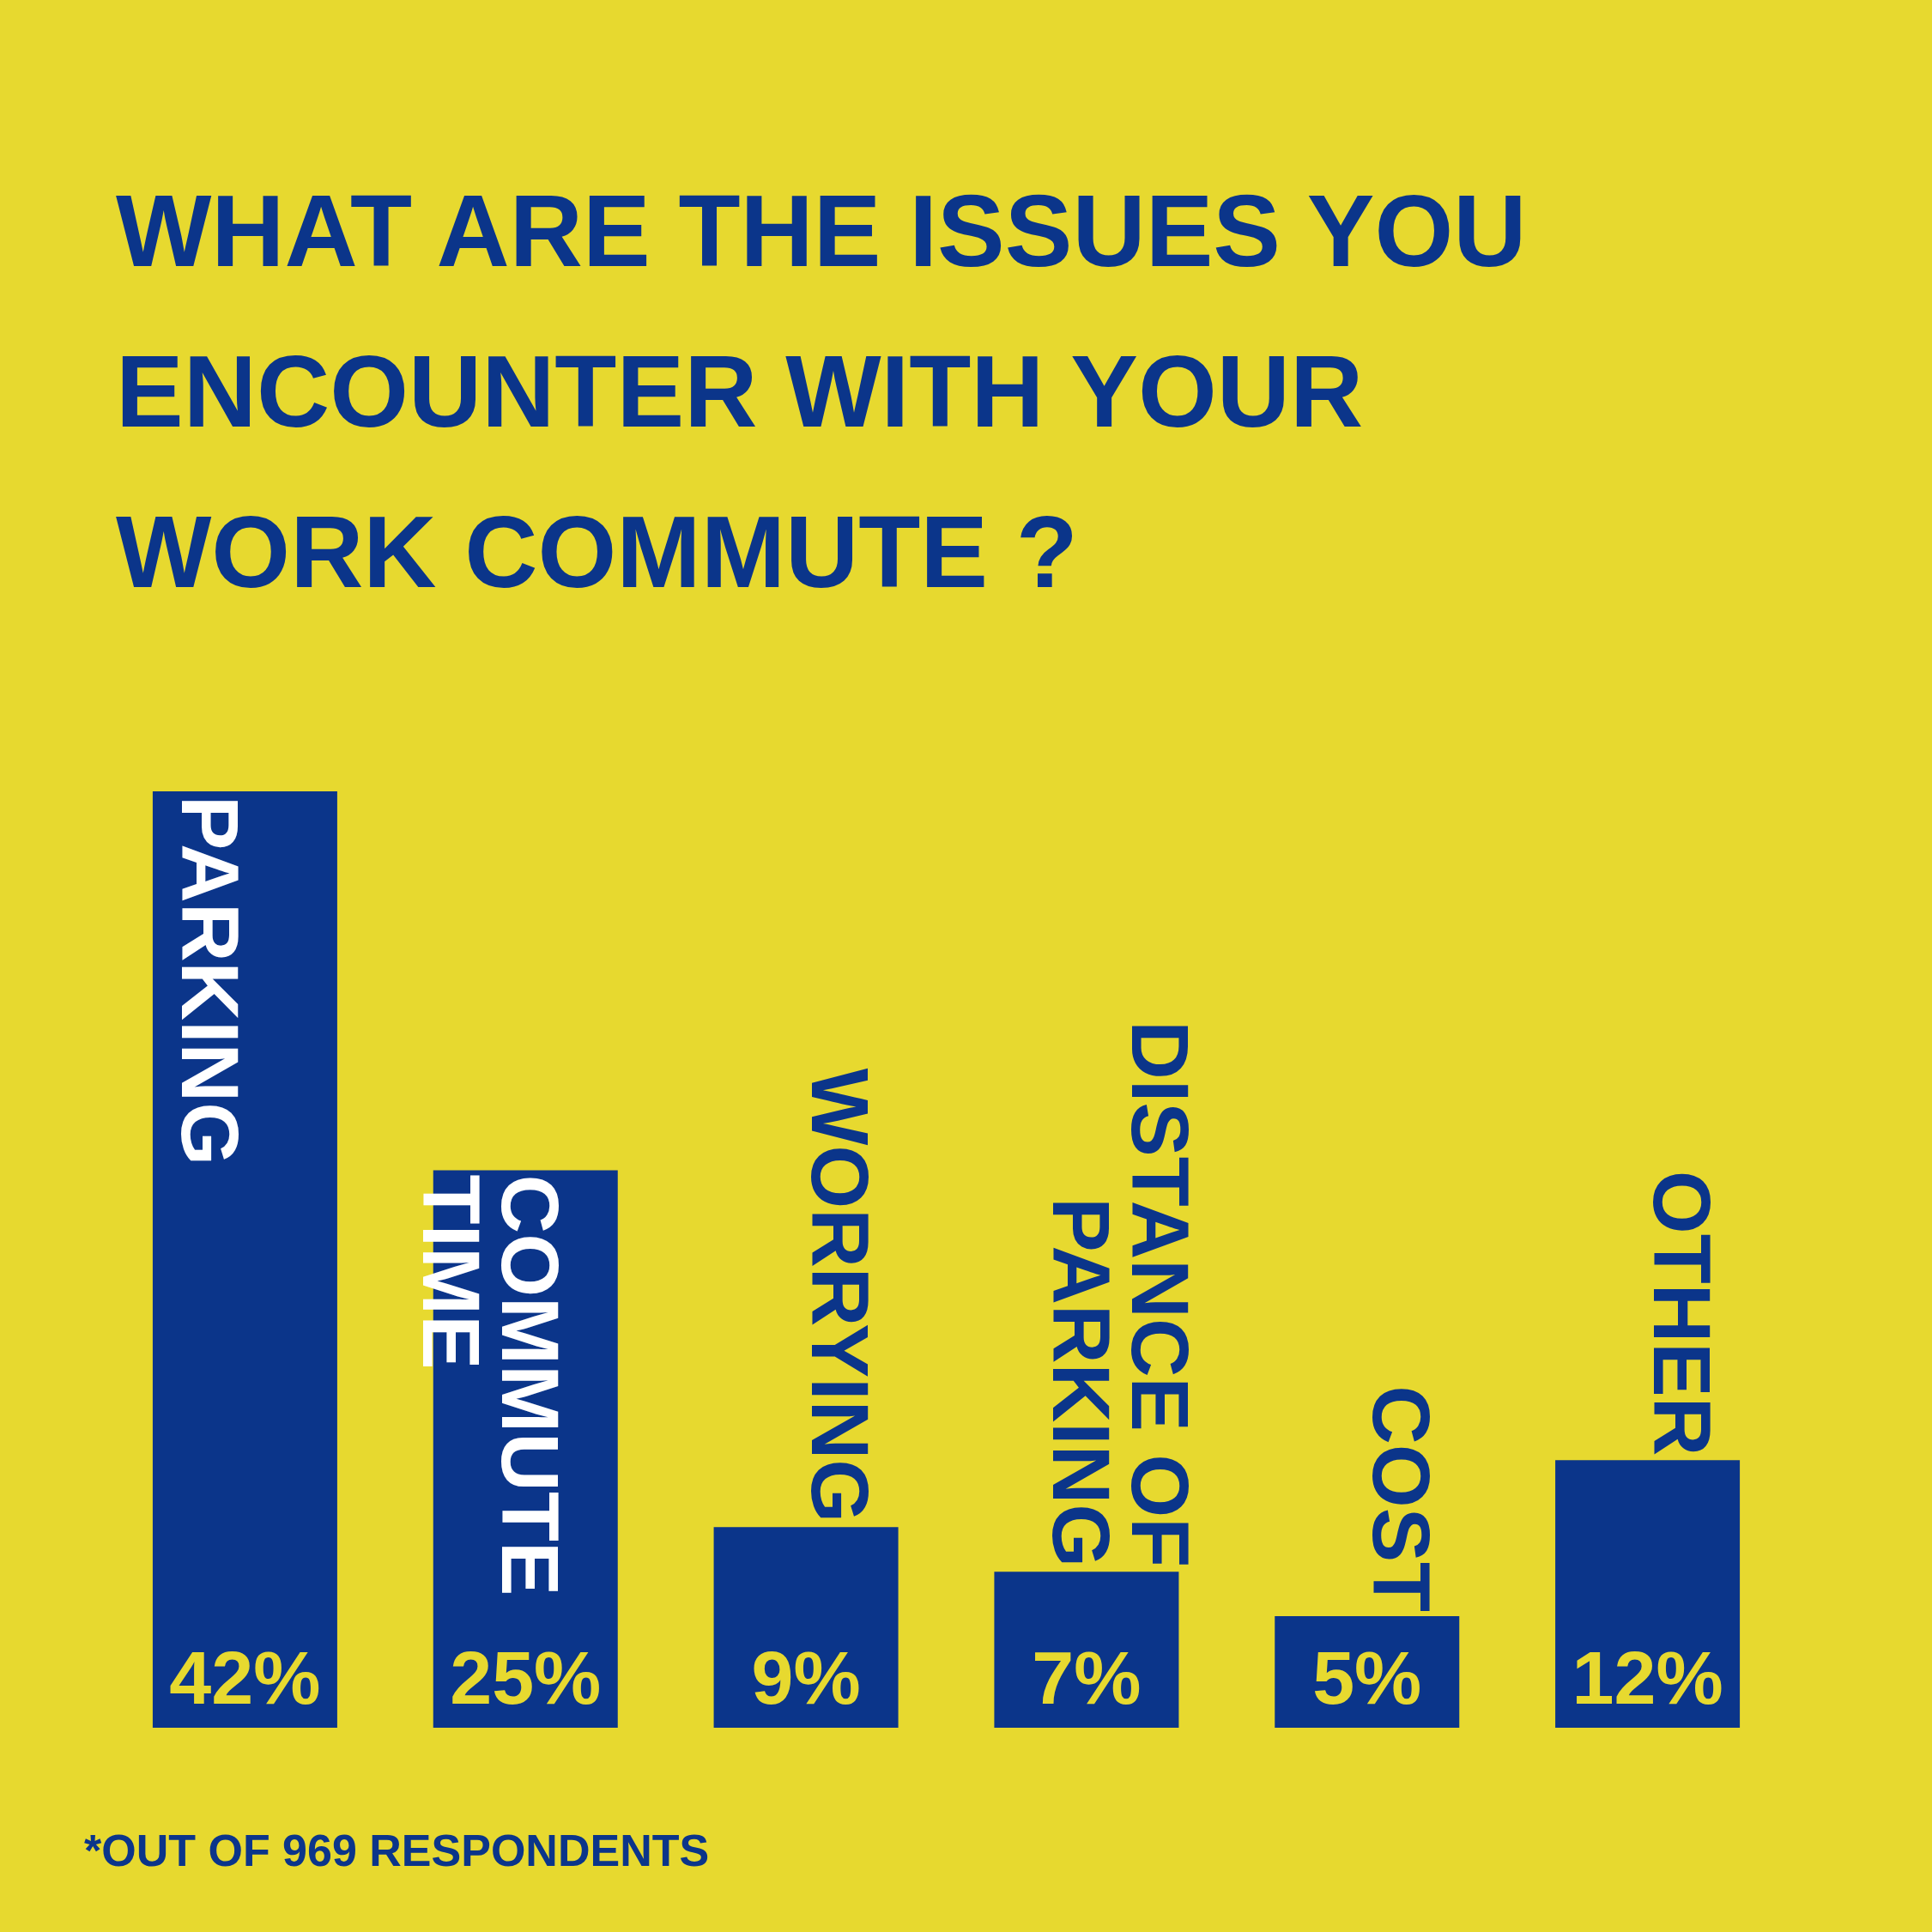 The image size is (1932, 1932). Describe the element at coordinates (491, 1385) in the screenshot. I see `x-tick-label: COMMUTE TIME` at that location.